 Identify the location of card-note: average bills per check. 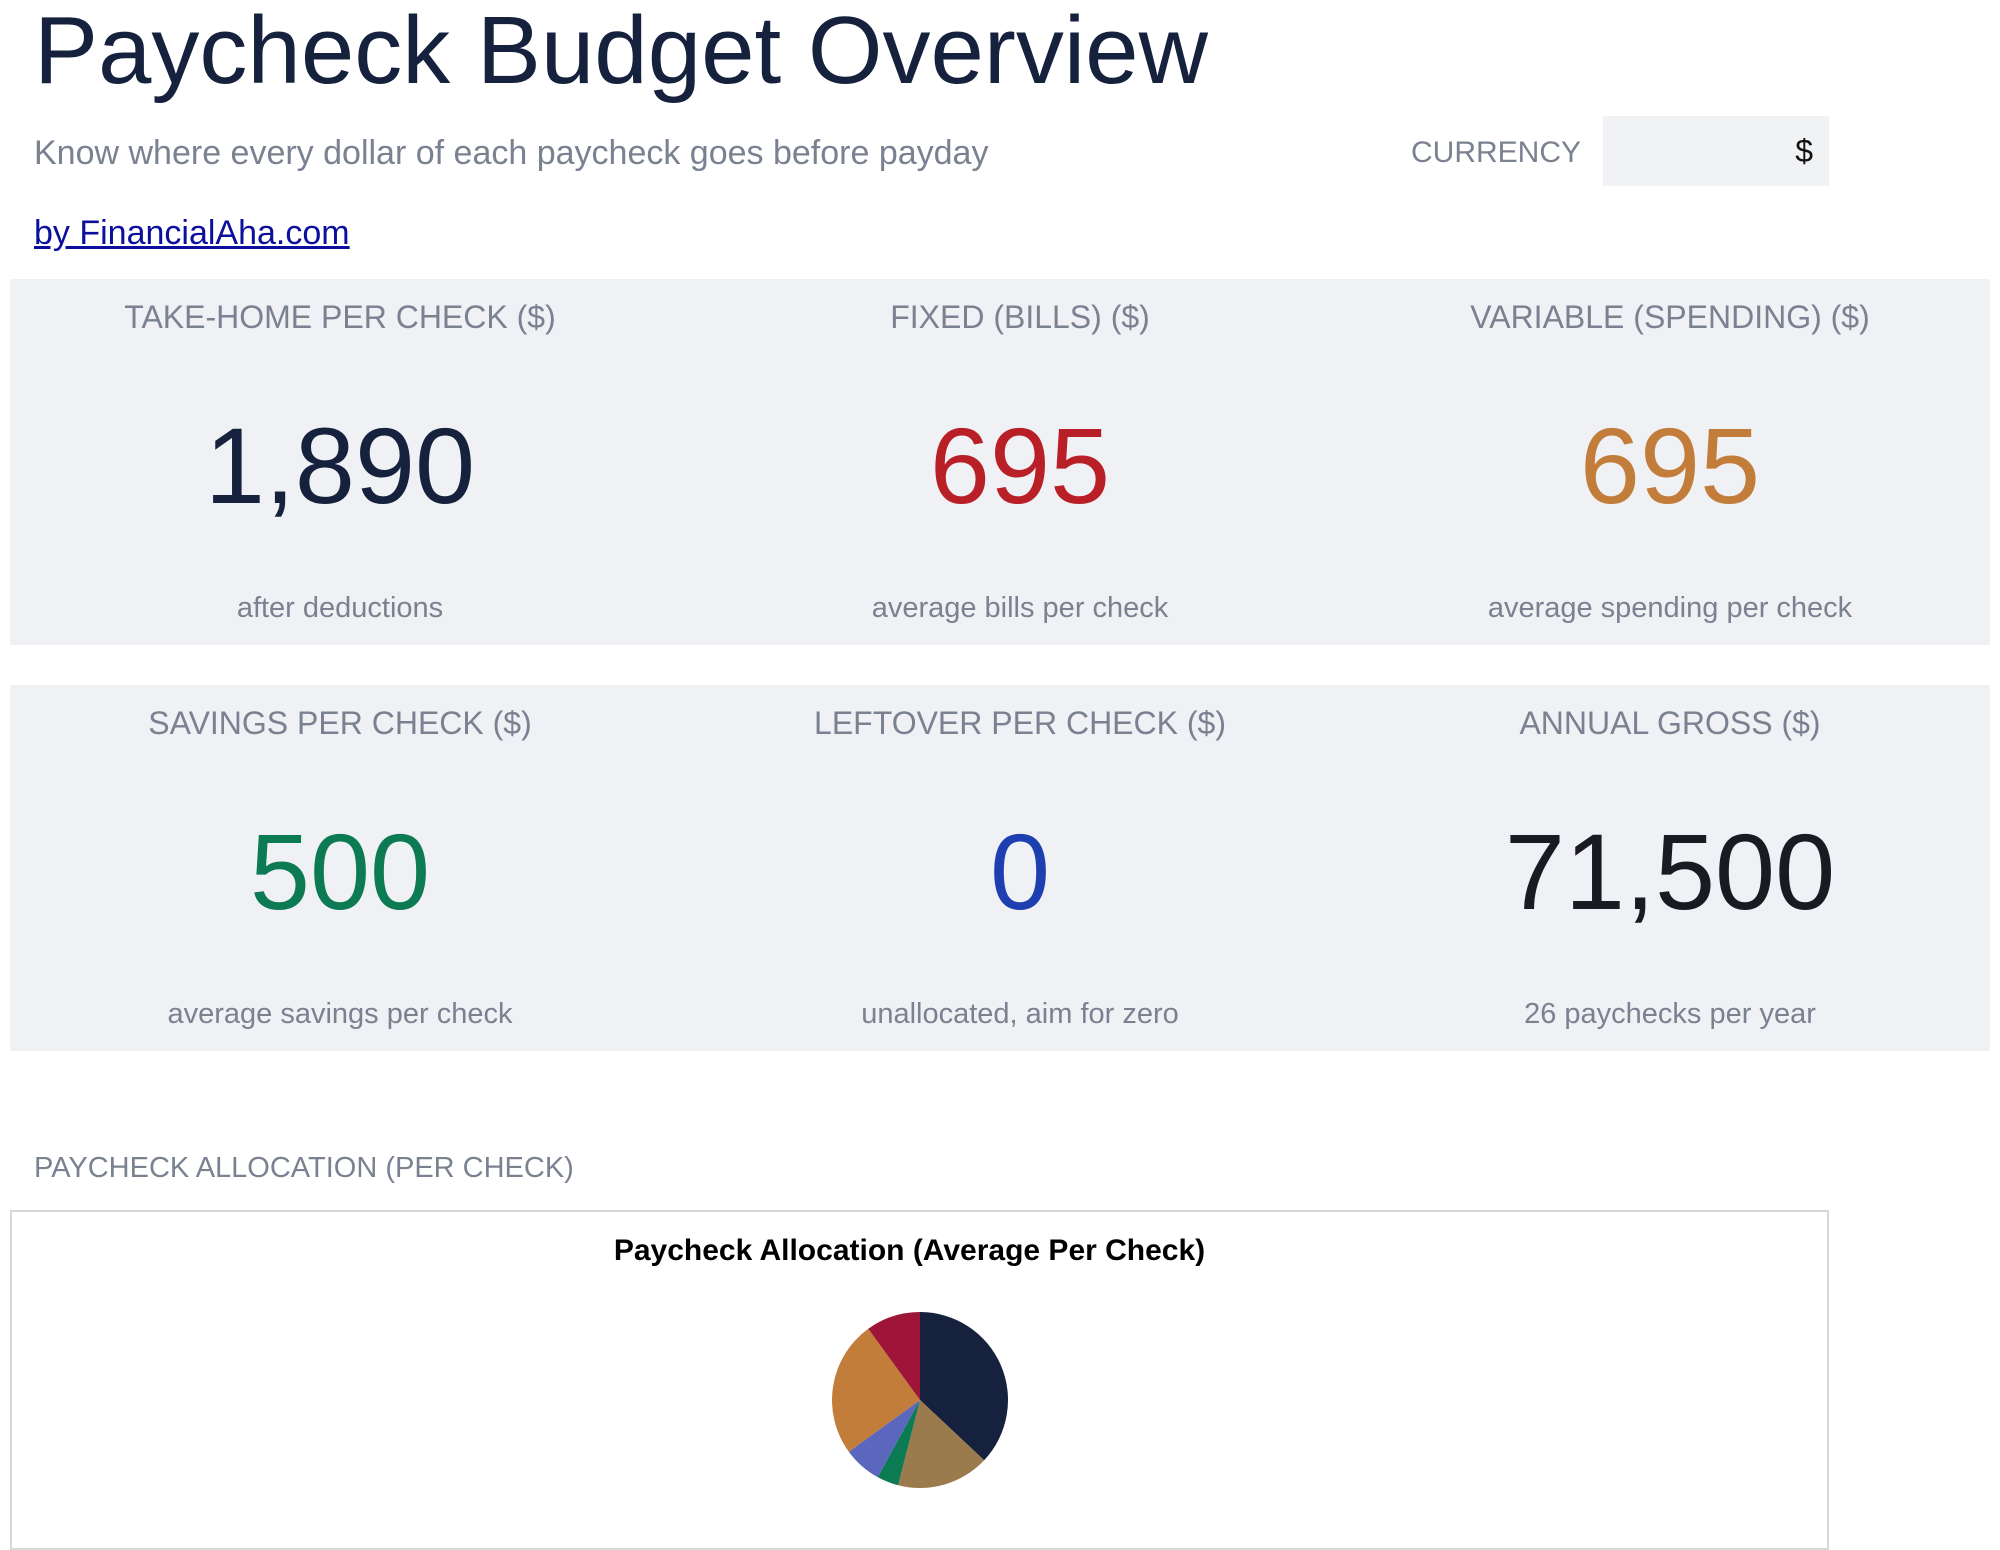
(1020, 608).